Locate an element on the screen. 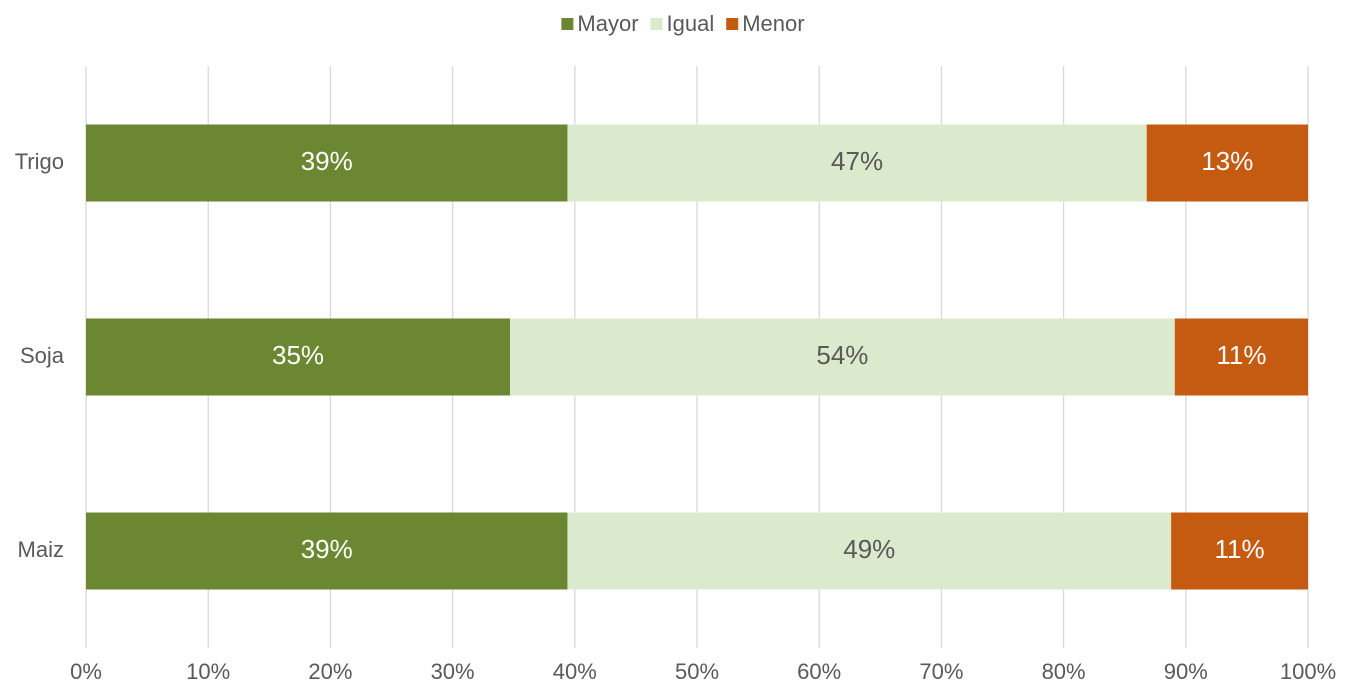  data-label: 47% is located at coordinates (857, 161).